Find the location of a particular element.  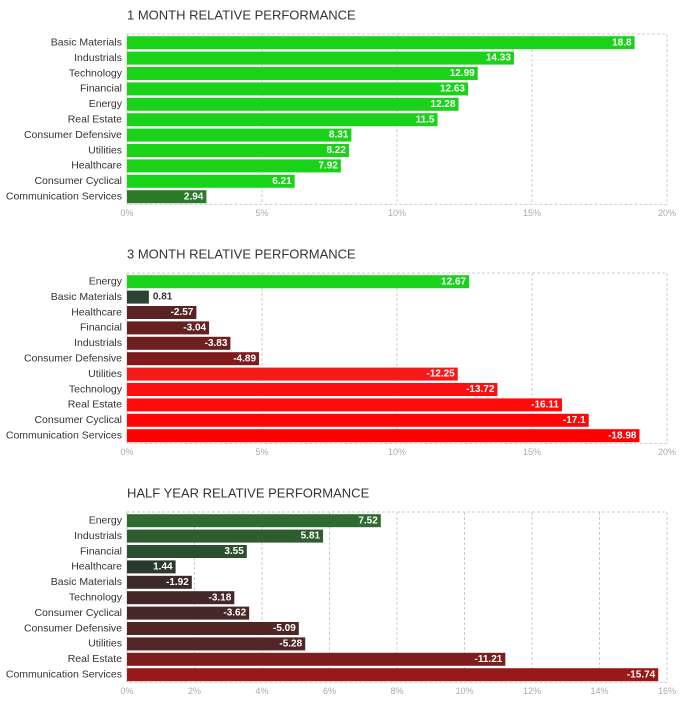

value-label: 12.67 is located at coordinates (453, 281).